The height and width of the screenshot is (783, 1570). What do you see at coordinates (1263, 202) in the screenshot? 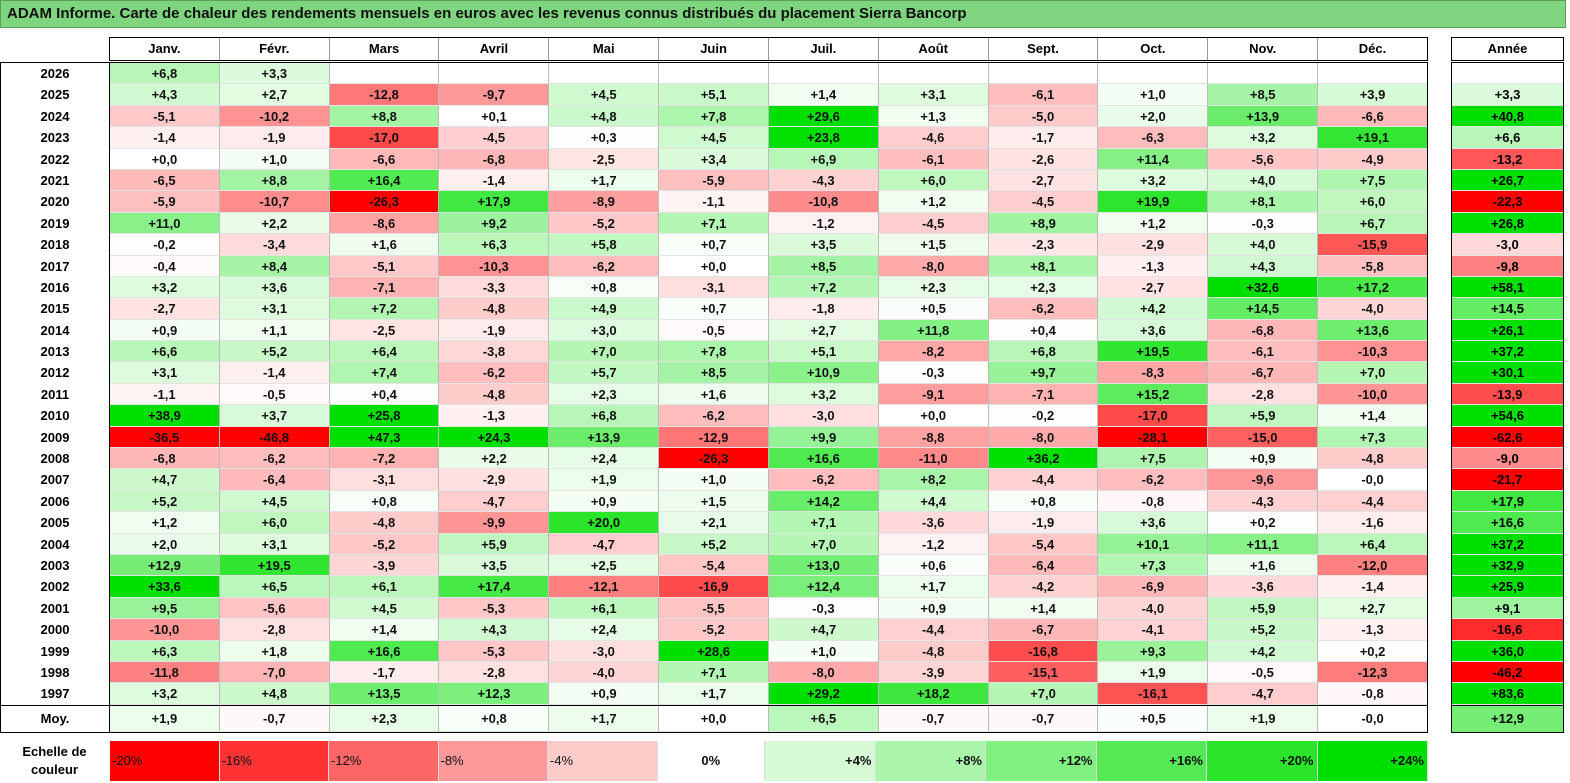
I see `heatmap-cell: +8,1` at bounding box center [1263, 202].